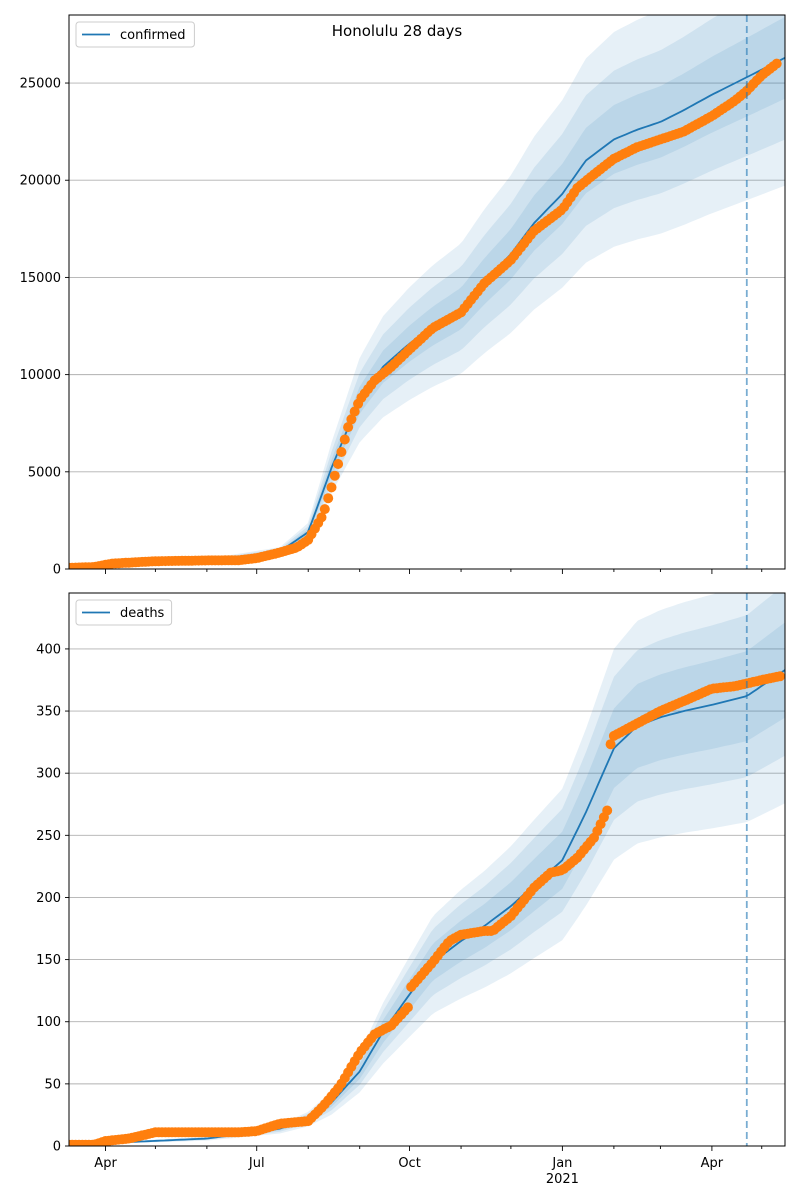 The image size is (800, 1200). Describe the element at coordinates (48, 898) in the screenshot. I see `y-tick-label: 200` at that location.